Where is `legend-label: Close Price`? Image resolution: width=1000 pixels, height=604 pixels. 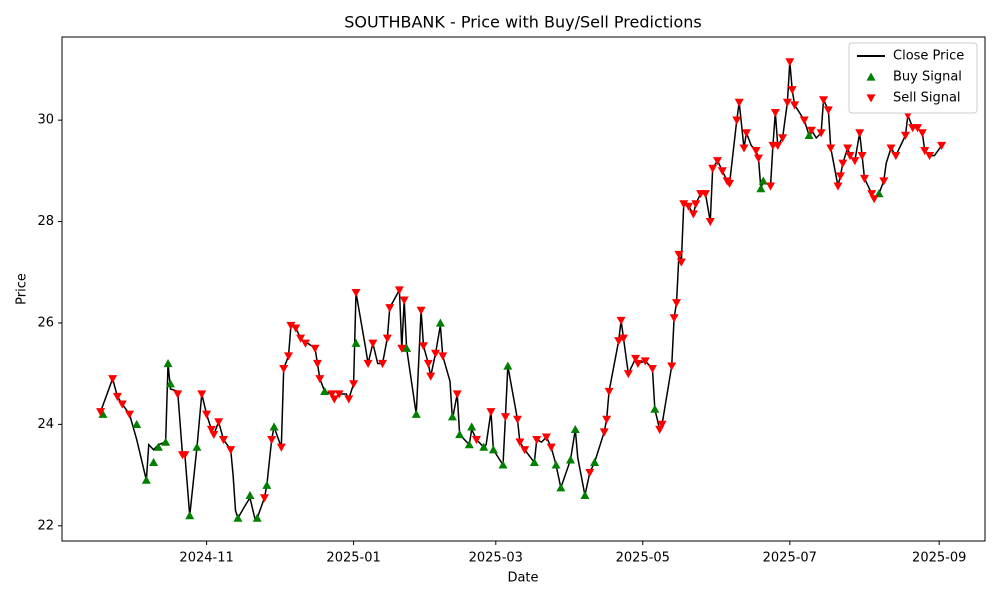 legend-label: Close Price is located at coordinates (928, 56).